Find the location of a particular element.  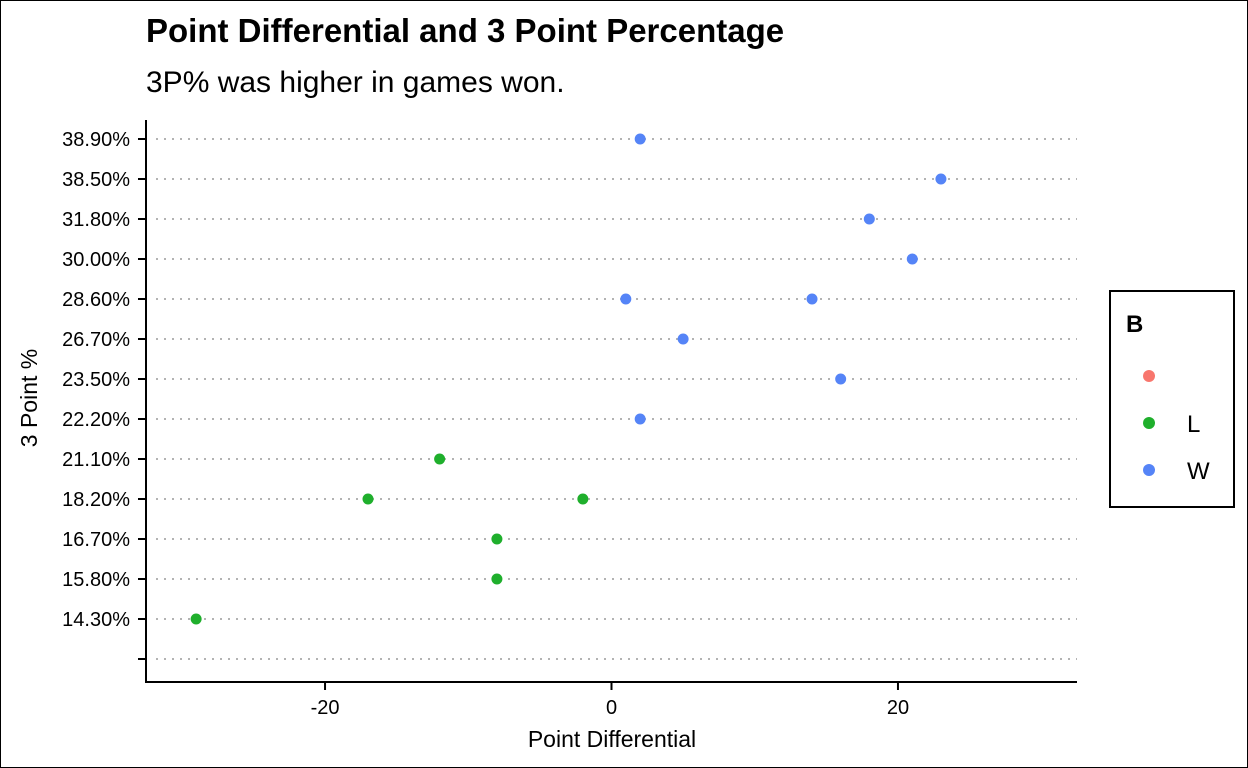

chart-subtitle: 3P% was higher in games won. is located at coordinates (355, 82).